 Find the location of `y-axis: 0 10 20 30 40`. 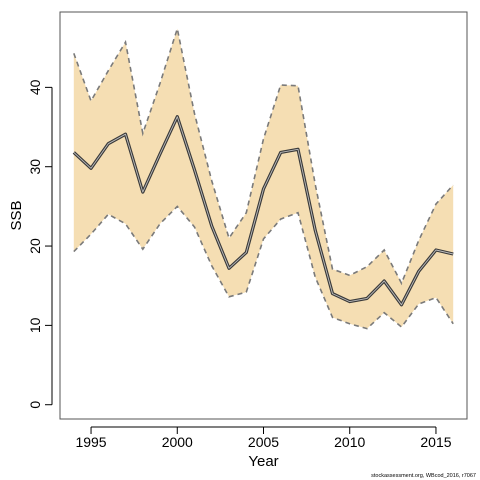

y-axis: 0 10 20 30 40 is located at coordinates (40, 244).